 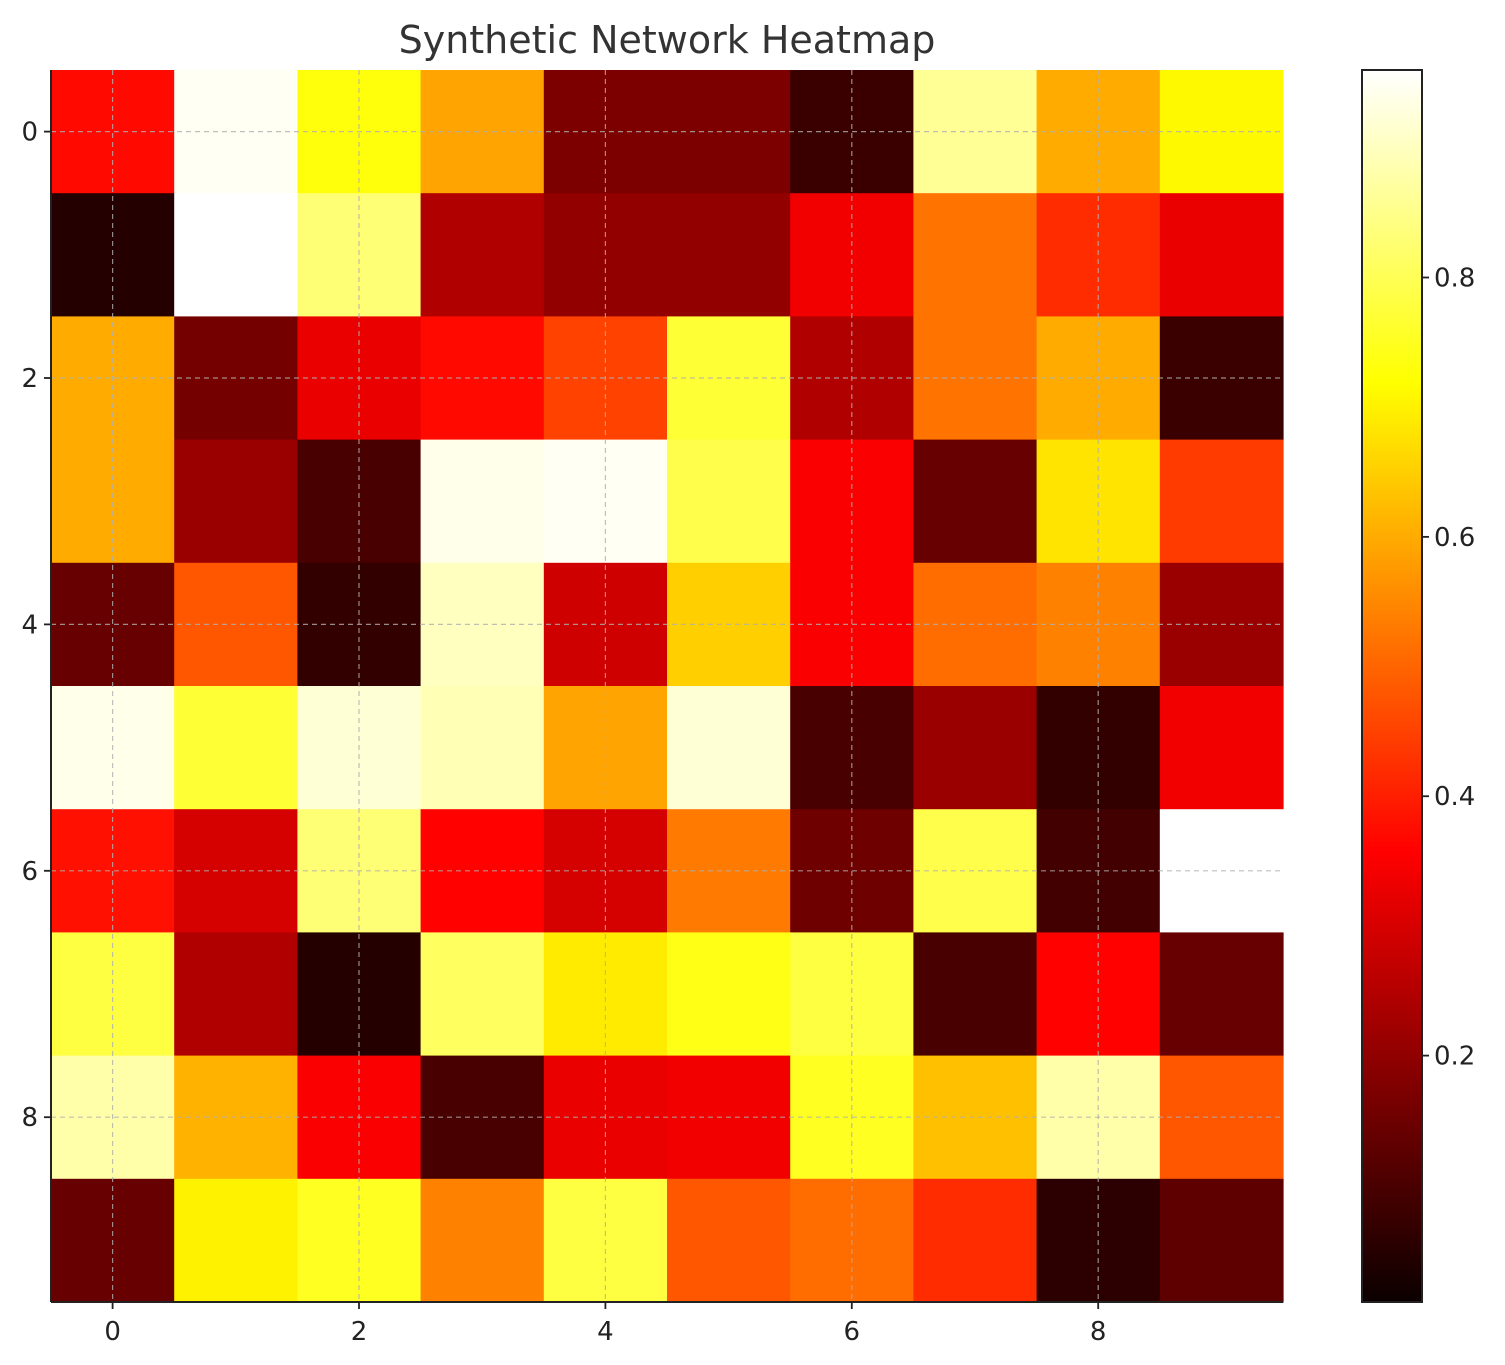 I want to click on y-tick-label-8: 8, so click(x=29, y=1118).